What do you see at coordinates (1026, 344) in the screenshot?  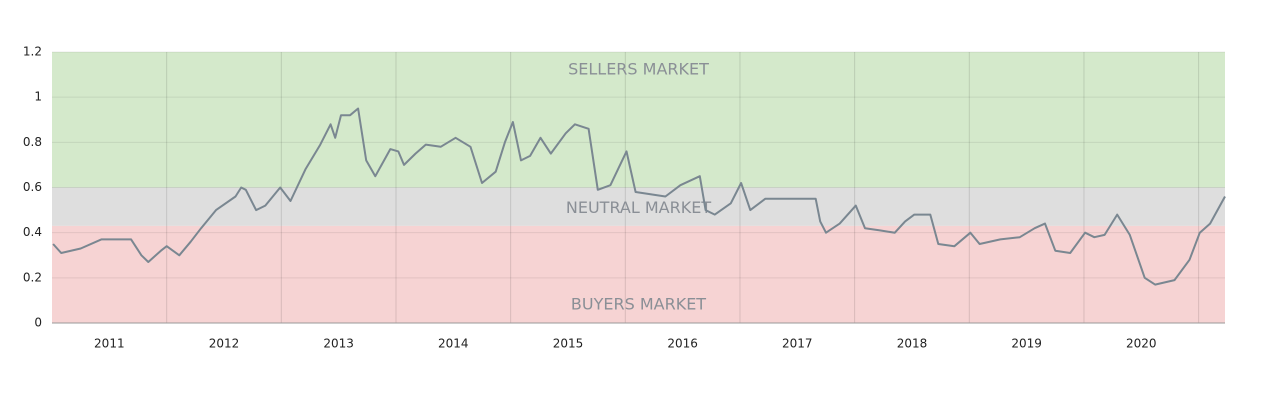 I see `x-tick-label: 2019` at bounding box center [1026, 344].